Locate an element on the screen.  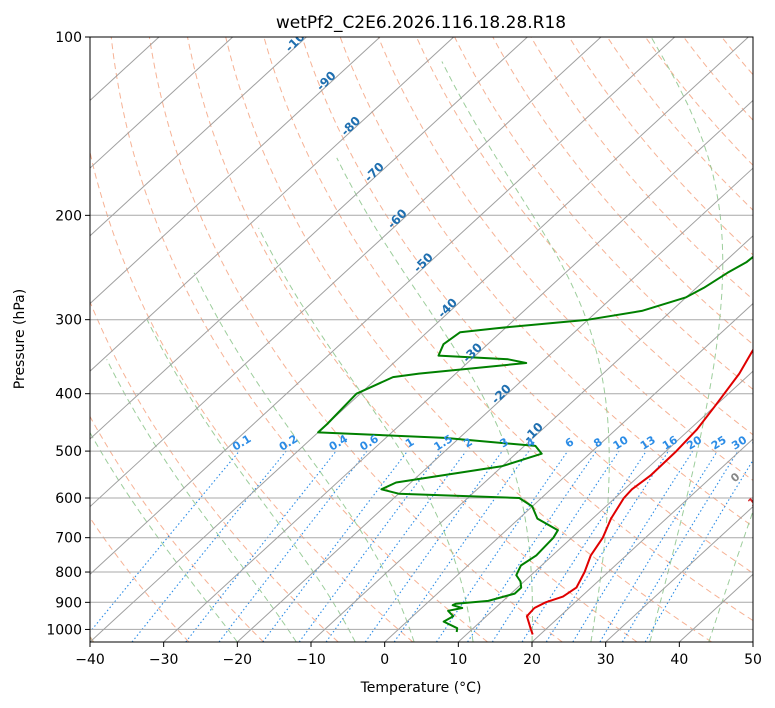
mixing-ratio-label: 0.1 is located at coordinates (241, 442).